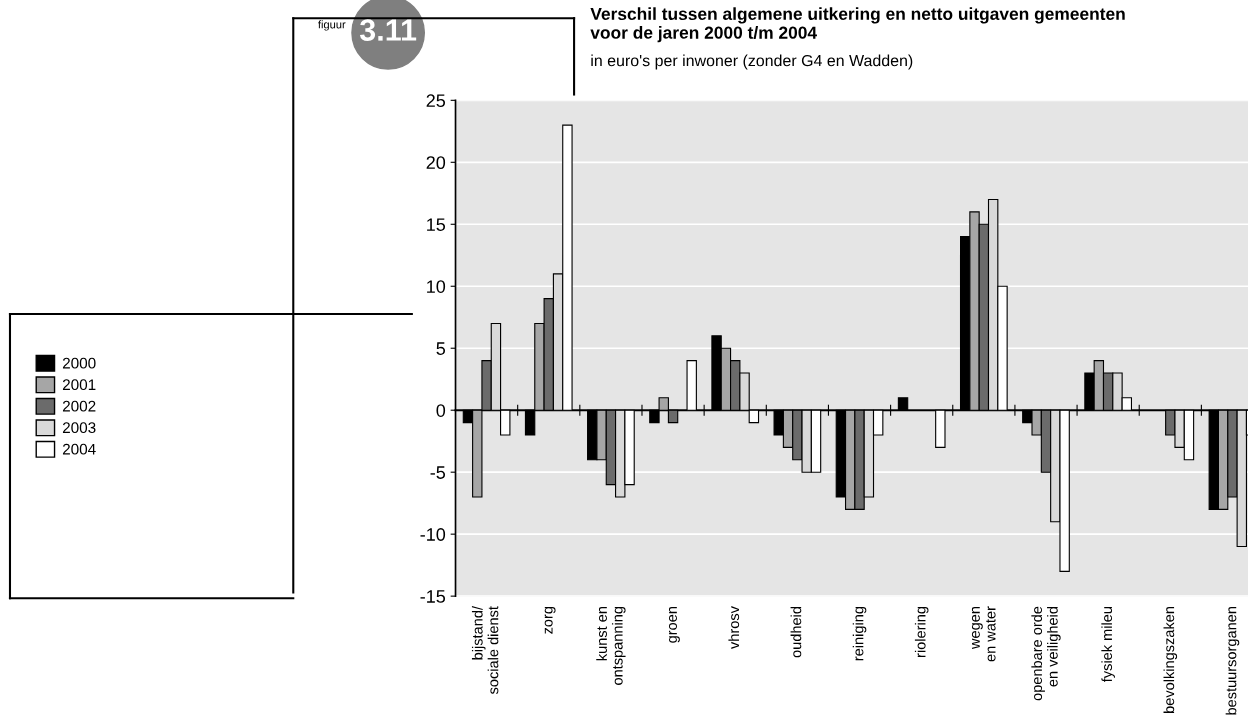  What do you see at coordinates (441, 348) in the screenshot?
I see `y-tick-label: 5` at bounding box center [441, 348].